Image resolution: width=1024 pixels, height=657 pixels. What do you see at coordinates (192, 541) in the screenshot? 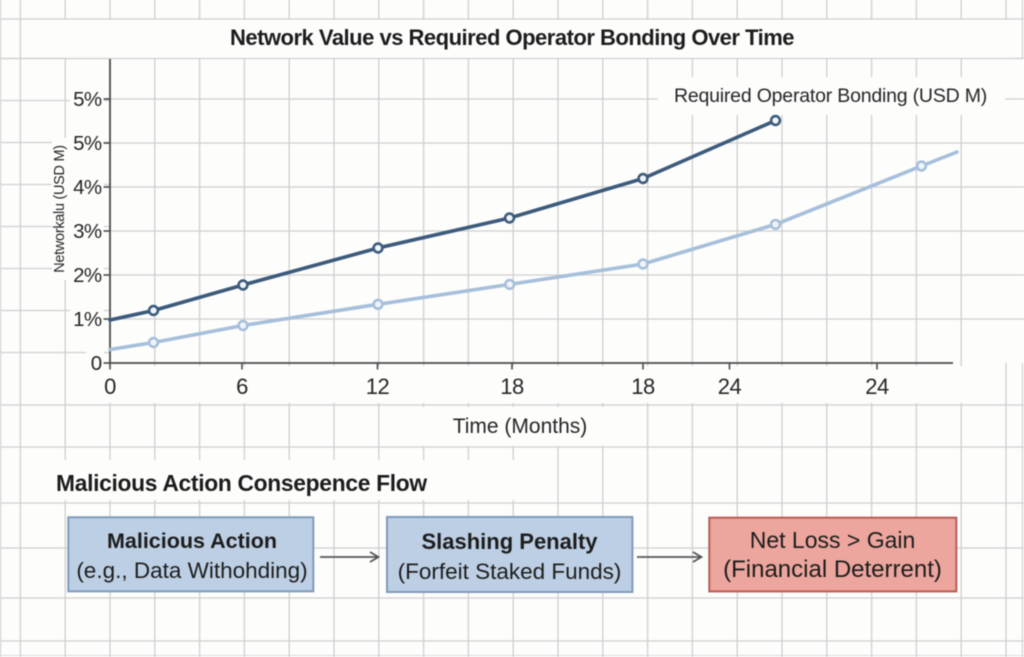
I see `svg-text: Malicious Action` at bounding box center [192, 541].